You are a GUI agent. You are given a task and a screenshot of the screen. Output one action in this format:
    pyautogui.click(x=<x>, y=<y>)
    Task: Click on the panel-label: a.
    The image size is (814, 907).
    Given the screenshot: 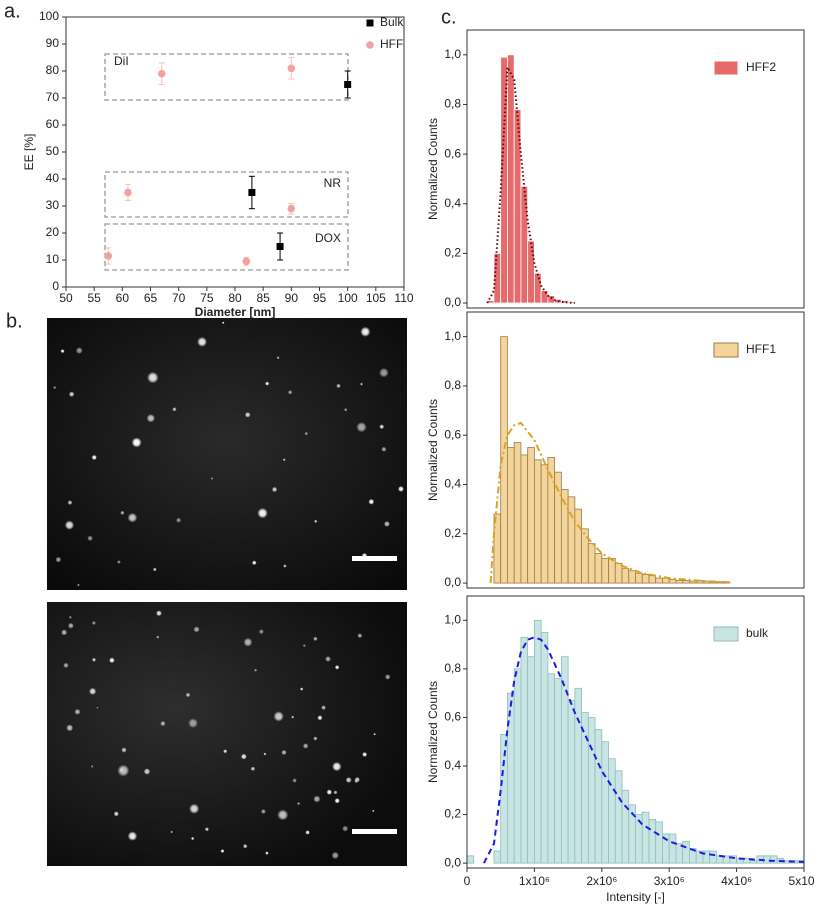 What is the action you would take?
    pyautogui.click(x=12, y=11)
    